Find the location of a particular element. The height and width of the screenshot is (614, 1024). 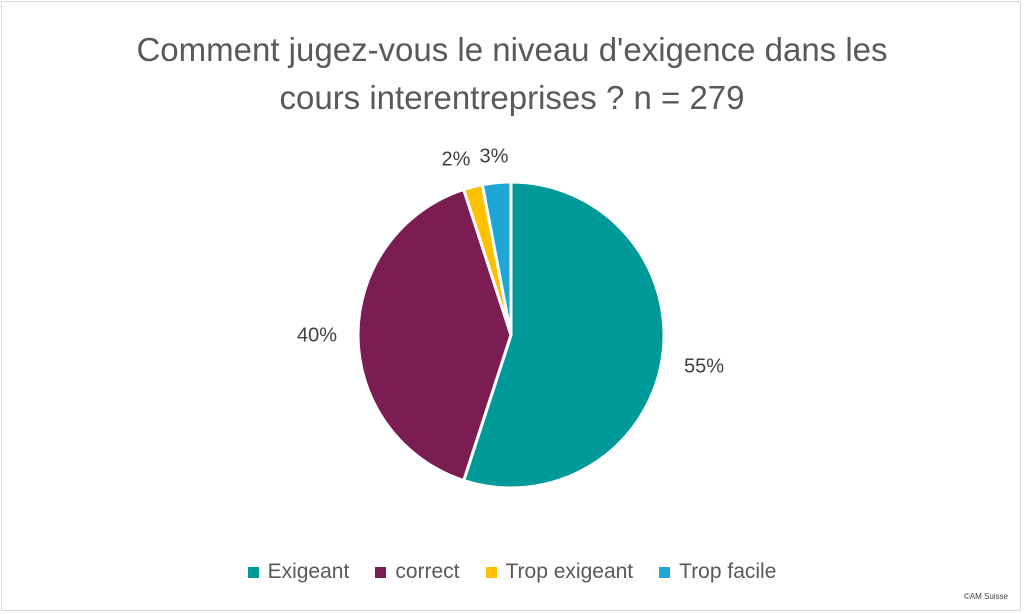

legend-item-correct: correct is located at coordinates (417, 572).